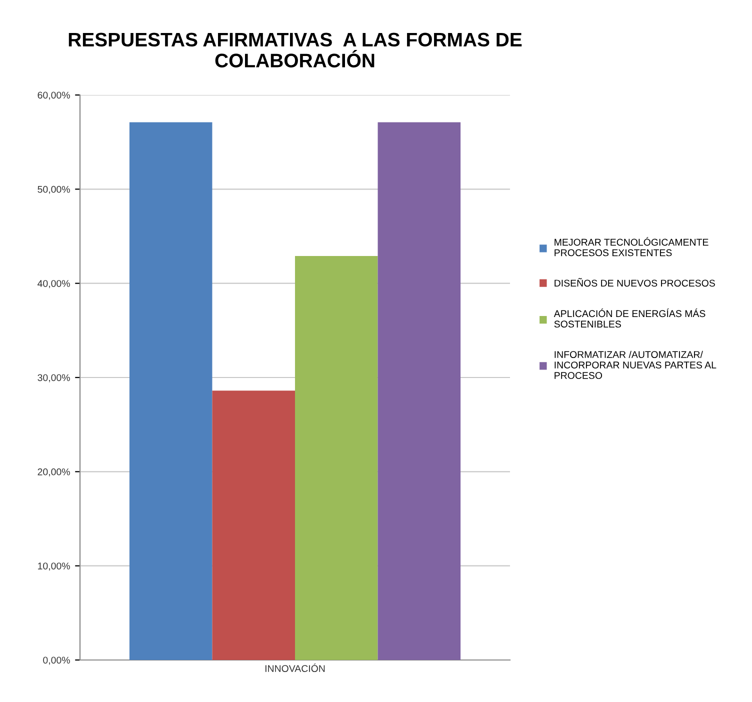 This screenshot has width=752, height=702. Describe the element at coordinates (54, 190) in the screenshot. I see `y-tick-label: 50,00%` at that location.